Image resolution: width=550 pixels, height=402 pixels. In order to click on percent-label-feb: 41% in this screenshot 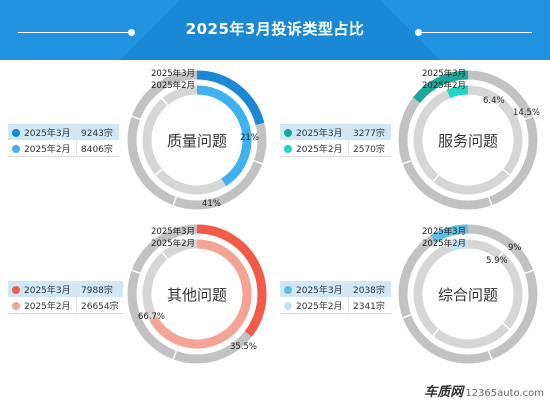, I will do `click(211, 204)`.